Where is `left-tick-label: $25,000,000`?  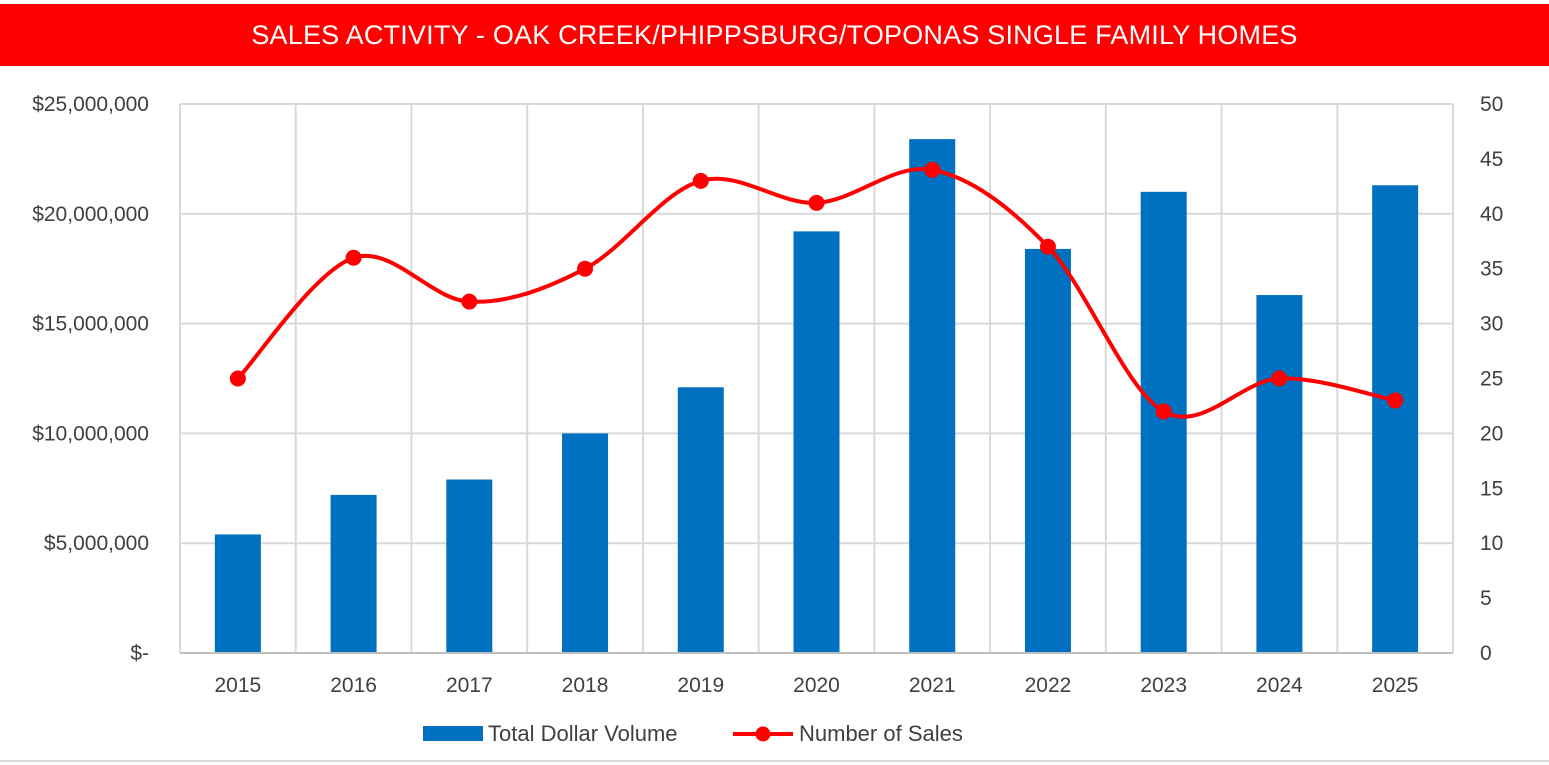 left-tick-label: $25,000,000 is located at coordinates (90, 104).